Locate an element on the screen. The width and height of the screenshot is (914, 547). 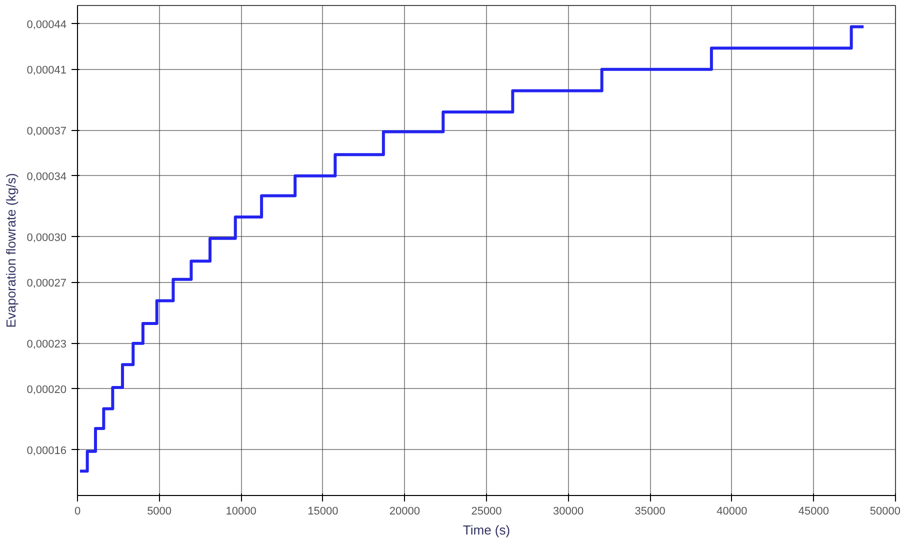
y-axis-title: Evaporation flowrate (kg/s) is located at coordinates (11, 250).